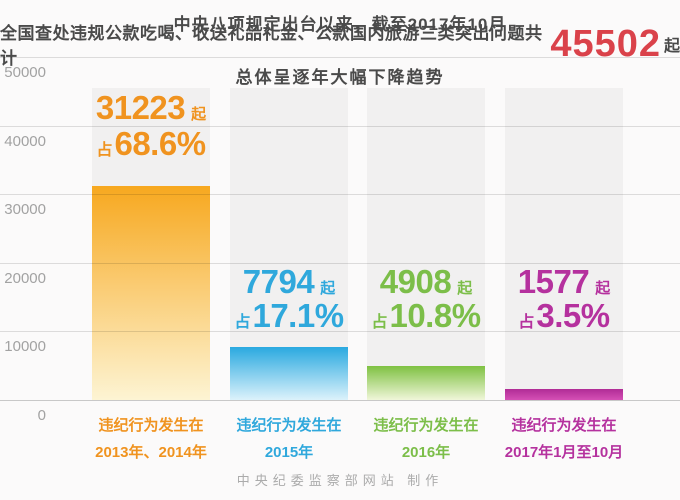  Describe the element at coordinates (415, 281) in the screenshot. I see `bar-value: 4908` at that location.